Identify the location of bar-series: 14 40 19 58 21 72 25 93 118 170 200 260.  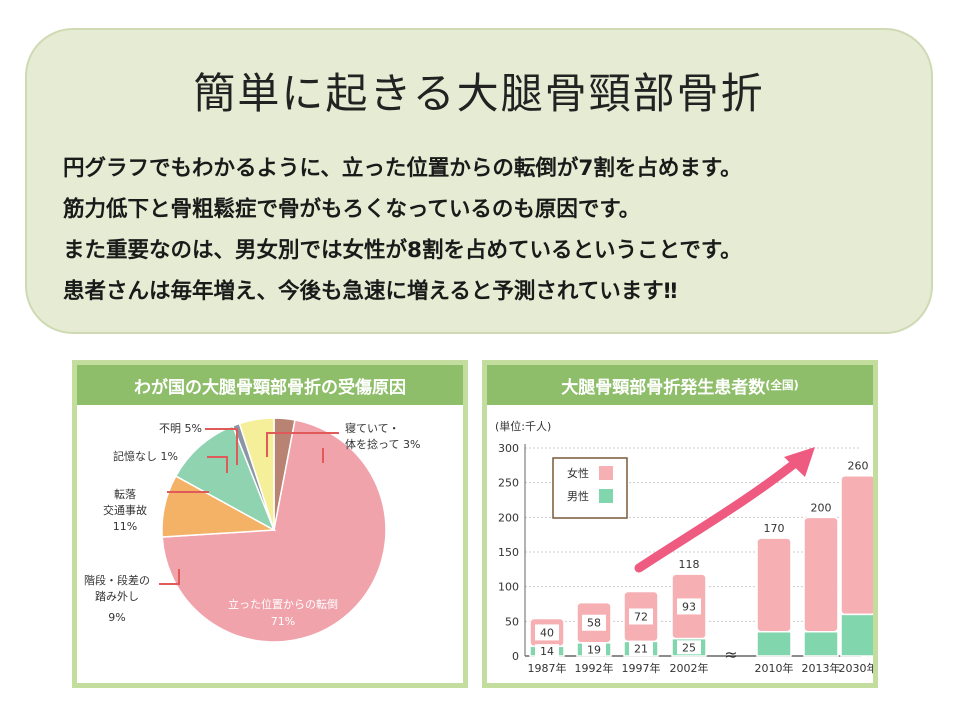
(701, 559).